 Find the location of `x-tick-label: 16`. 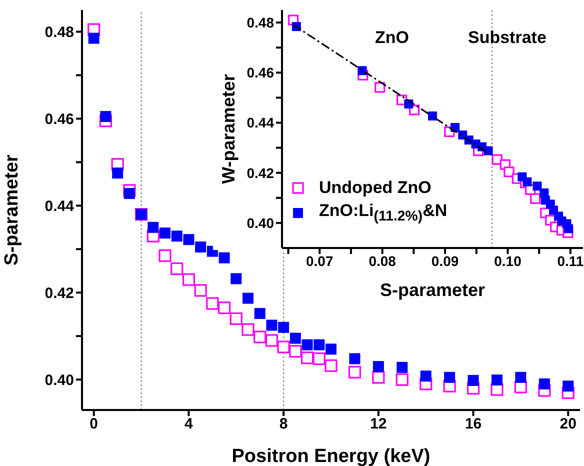

x-tick-label: 16 is located at coordinates (473, 424).